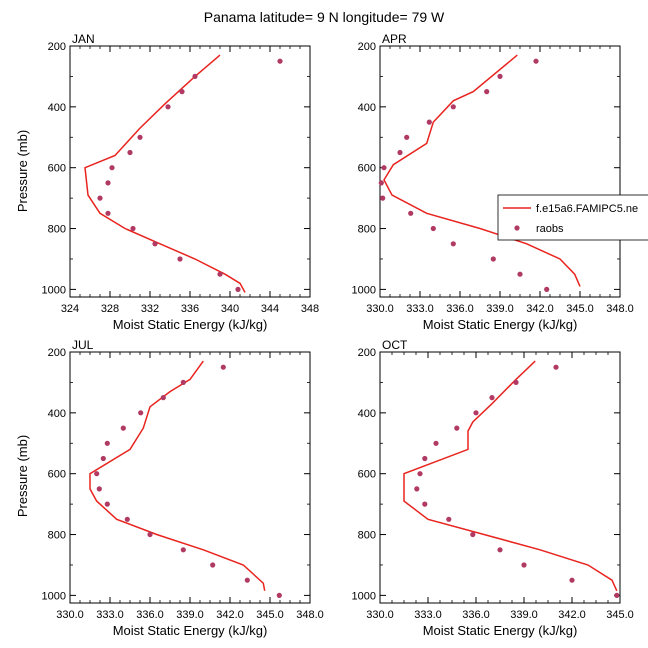  I want to click on xtick-label: 328, so click(110, 309).